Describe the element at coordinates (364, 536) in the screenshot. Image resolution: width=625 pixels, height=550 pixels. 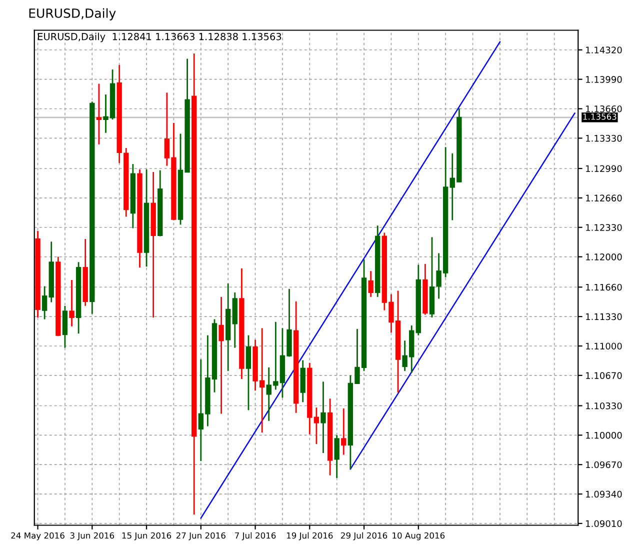
I see `x-tick-label: 29 Jul 2016` at that location.